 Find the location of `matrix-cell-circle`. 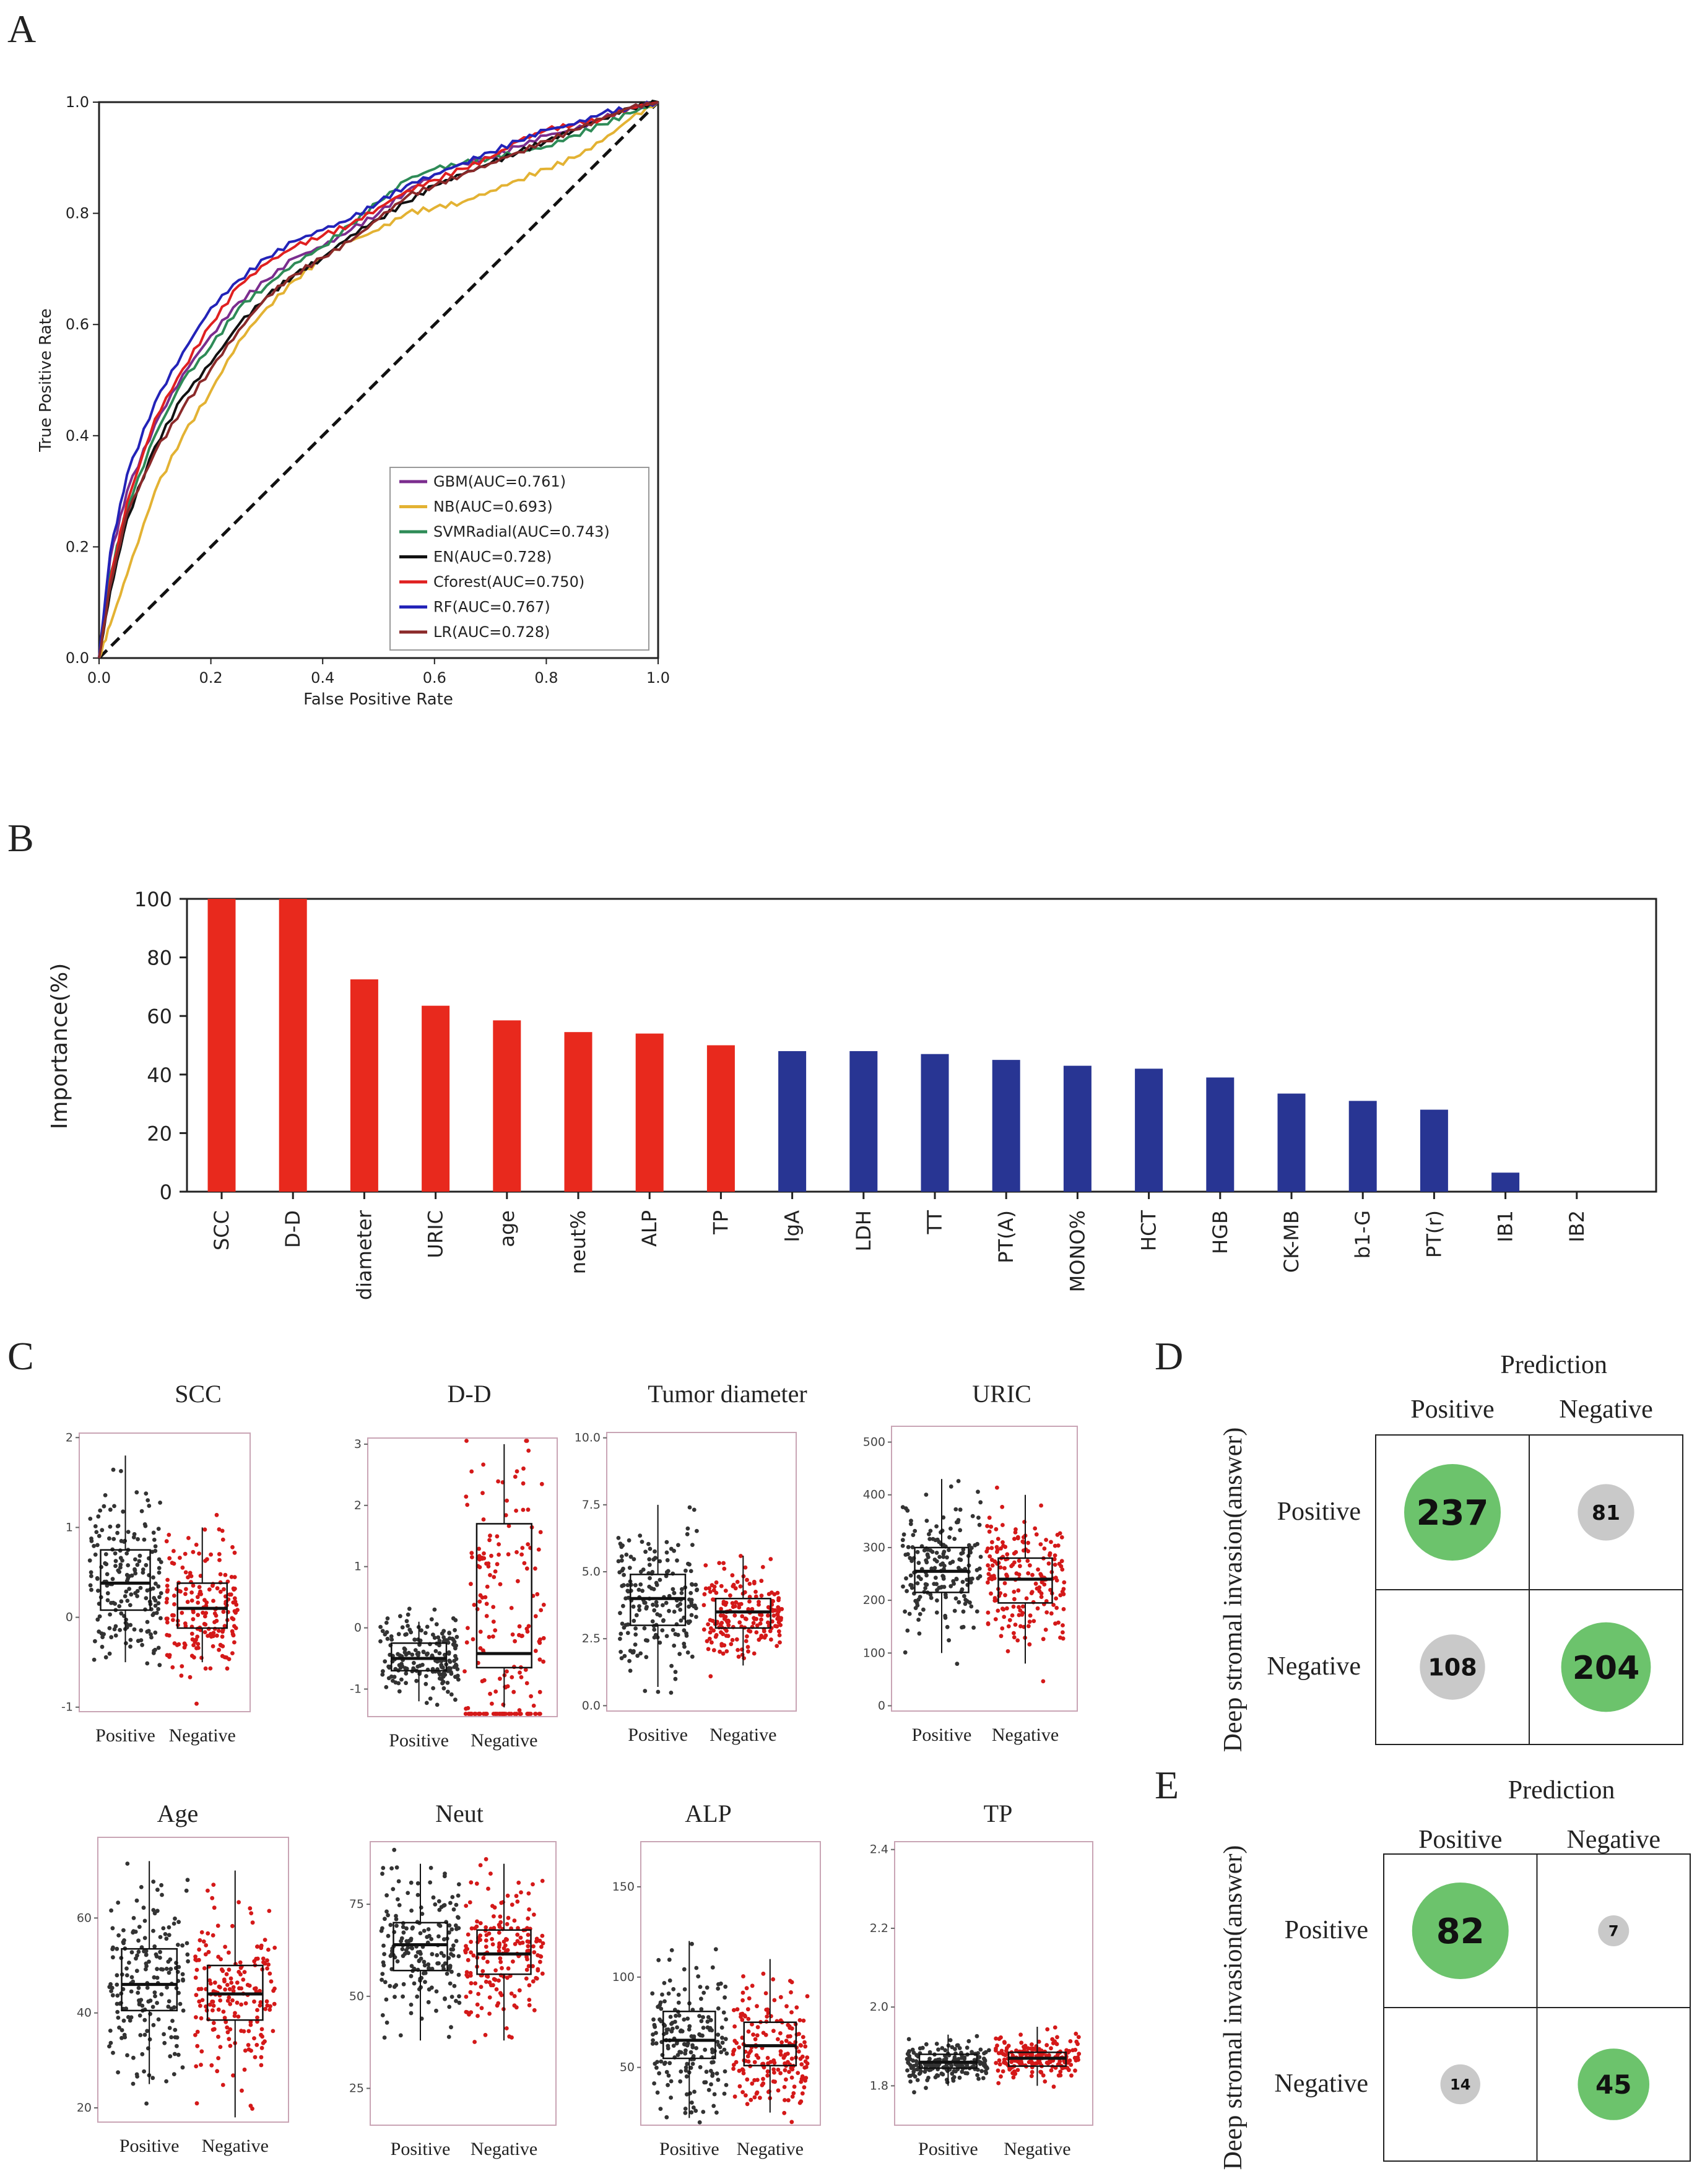

matrix-cell-circle is located at coordinates (1452, 1513).